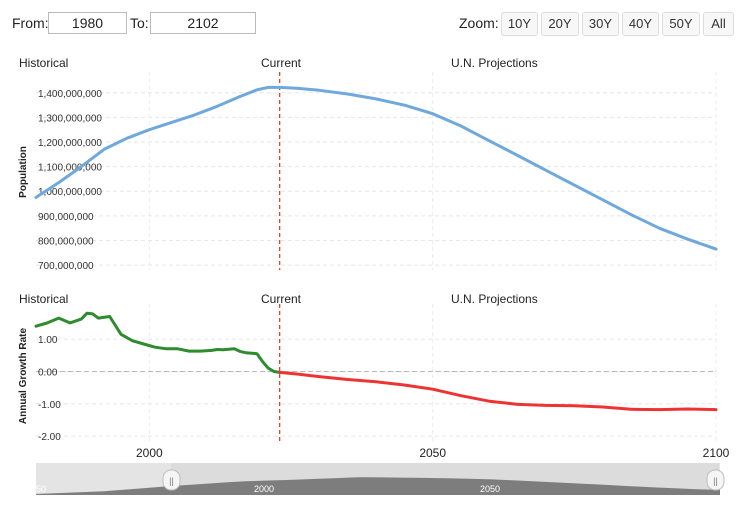 The height and width of the screenshot is (510, 740). Describe the element at coordinates (66, 266) in the screenshot. I see `population-y-tick-label: 700,000,000` at that location.